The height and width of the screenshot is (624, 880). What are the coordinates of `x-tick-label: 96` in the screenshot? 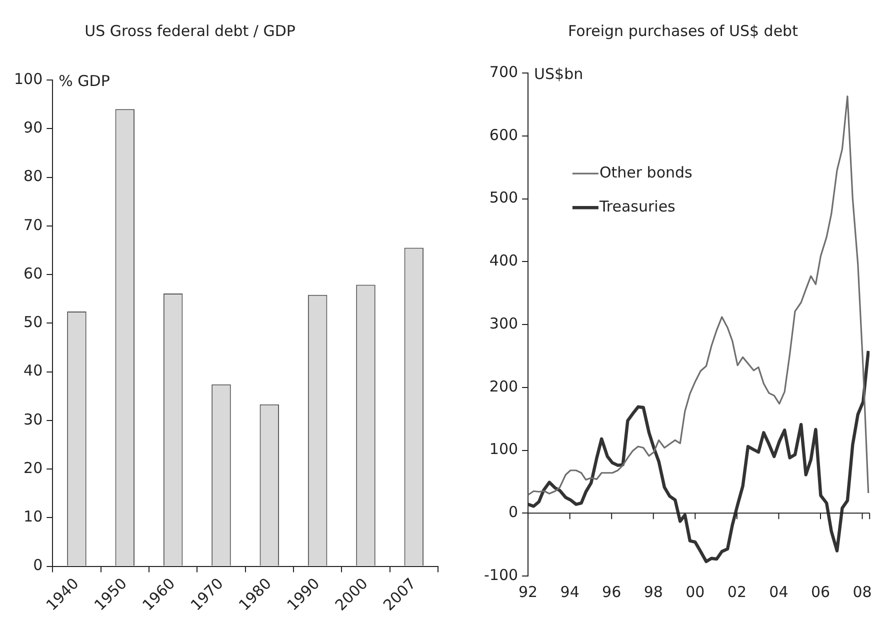 It's located at (612, 591).